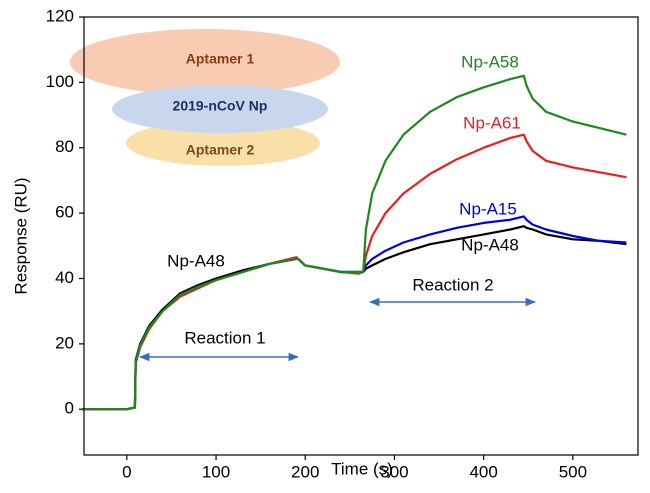 The width and height of the screenshot is (650, 493). What do you see at coordinates (220, 150) in the screenshot?
I see `inset-label: Aptamer 2` at bounding box center [220, 150].